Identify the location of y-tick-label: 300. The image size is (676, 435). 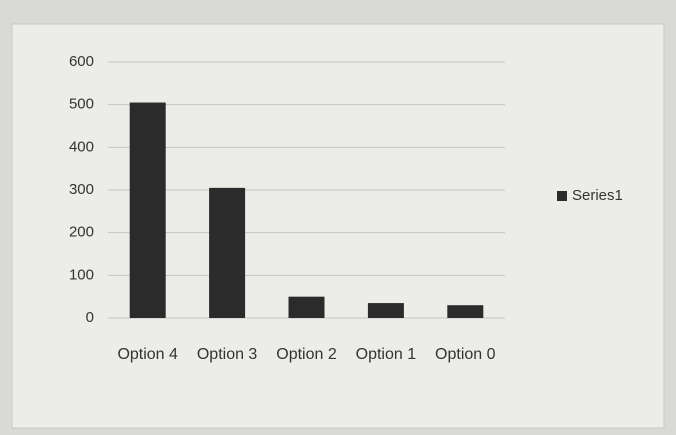
(81, 189).